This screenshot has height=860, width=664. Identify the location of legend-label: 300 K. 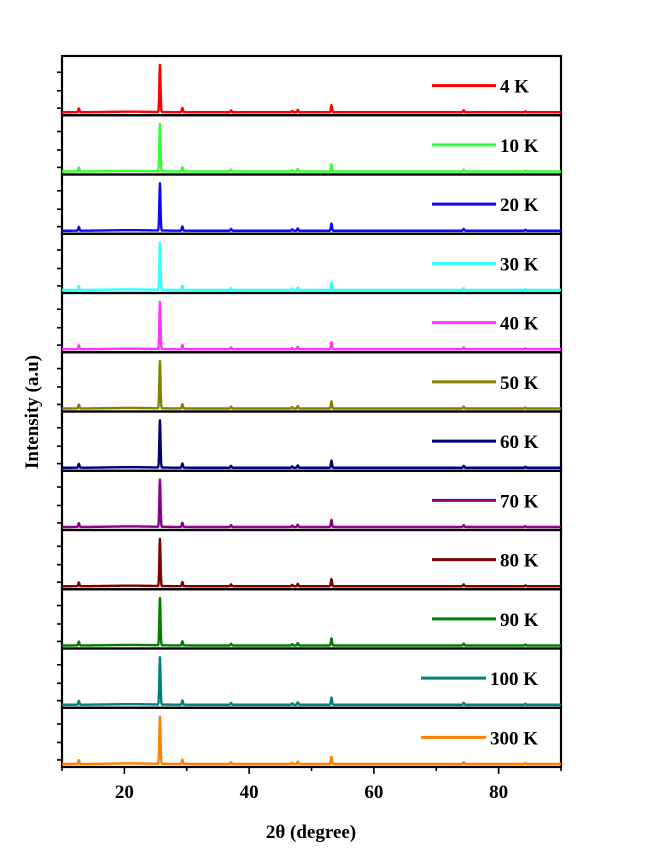
(514, 738).